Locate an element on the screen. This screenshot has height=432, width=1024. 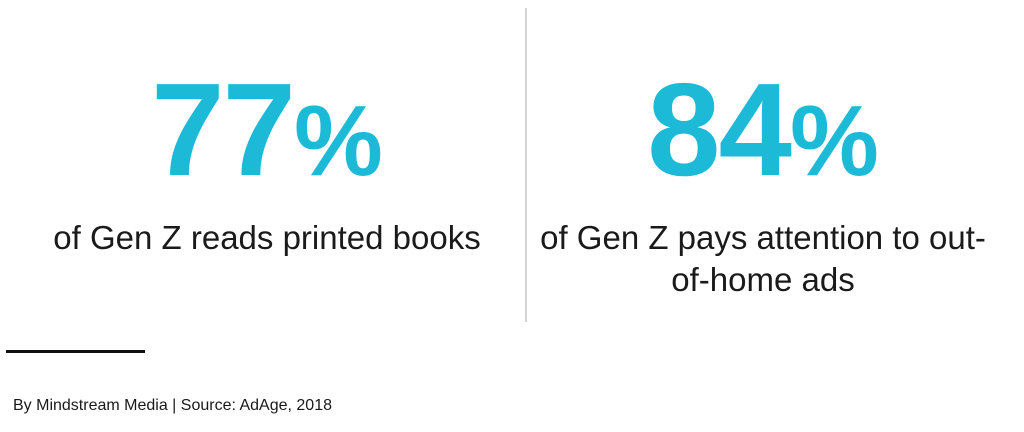
stat-caption: of Gen Z reads printed books is located at coordinates (267, 237).